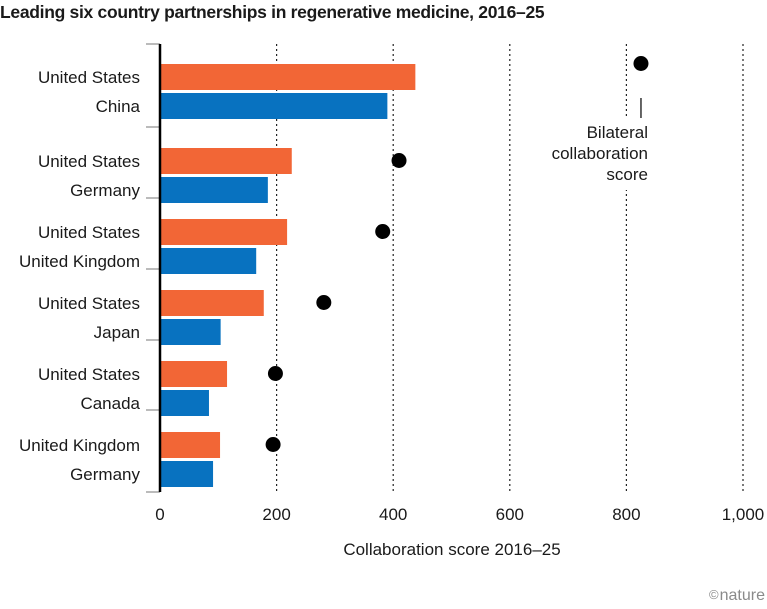  I want to click on label-second-partner-0: China, so click(118, 106).